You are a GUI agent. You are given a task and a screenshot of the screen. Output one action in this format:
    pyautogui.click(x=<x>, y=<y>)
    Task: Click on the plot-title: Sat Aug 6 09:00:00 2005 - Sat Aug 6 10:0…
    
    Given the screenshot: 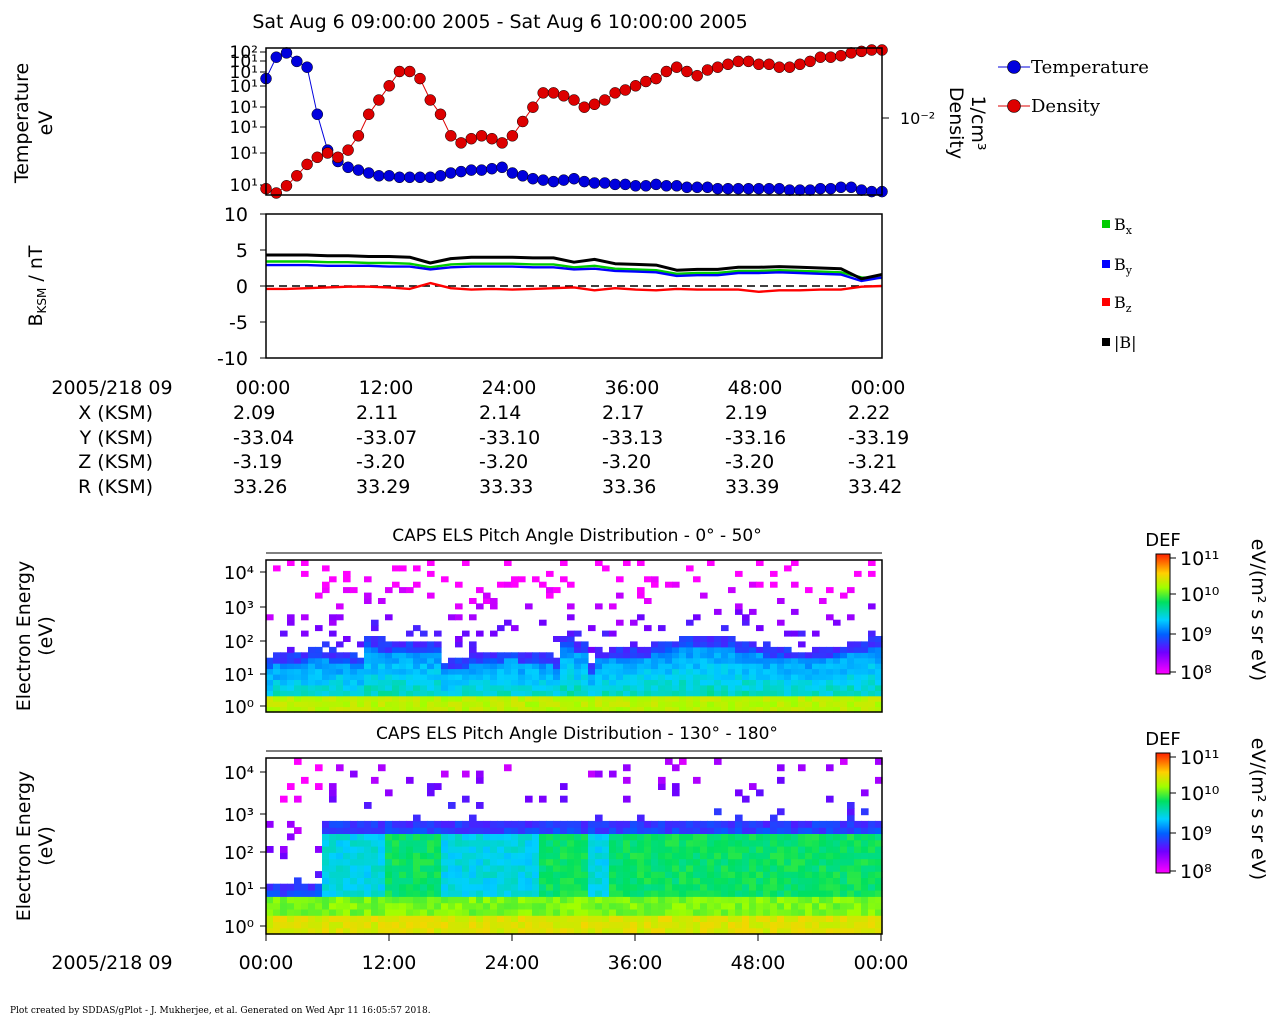 What is the action you would take?
    pyautogui.click(x=499, y=22)
    